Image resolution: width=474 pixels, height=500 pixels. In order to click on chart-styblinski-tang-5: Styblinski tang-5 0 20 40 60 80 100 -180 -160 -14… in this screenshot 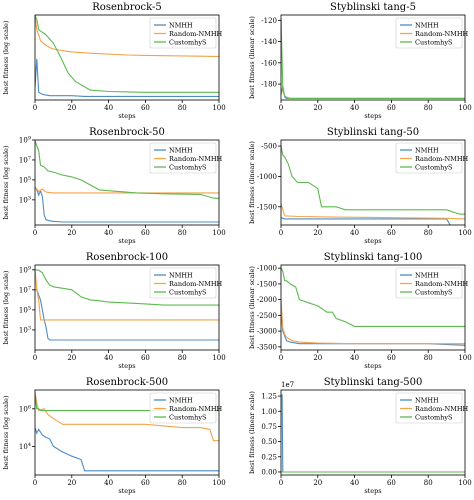, I will do `click(360, 61)`.